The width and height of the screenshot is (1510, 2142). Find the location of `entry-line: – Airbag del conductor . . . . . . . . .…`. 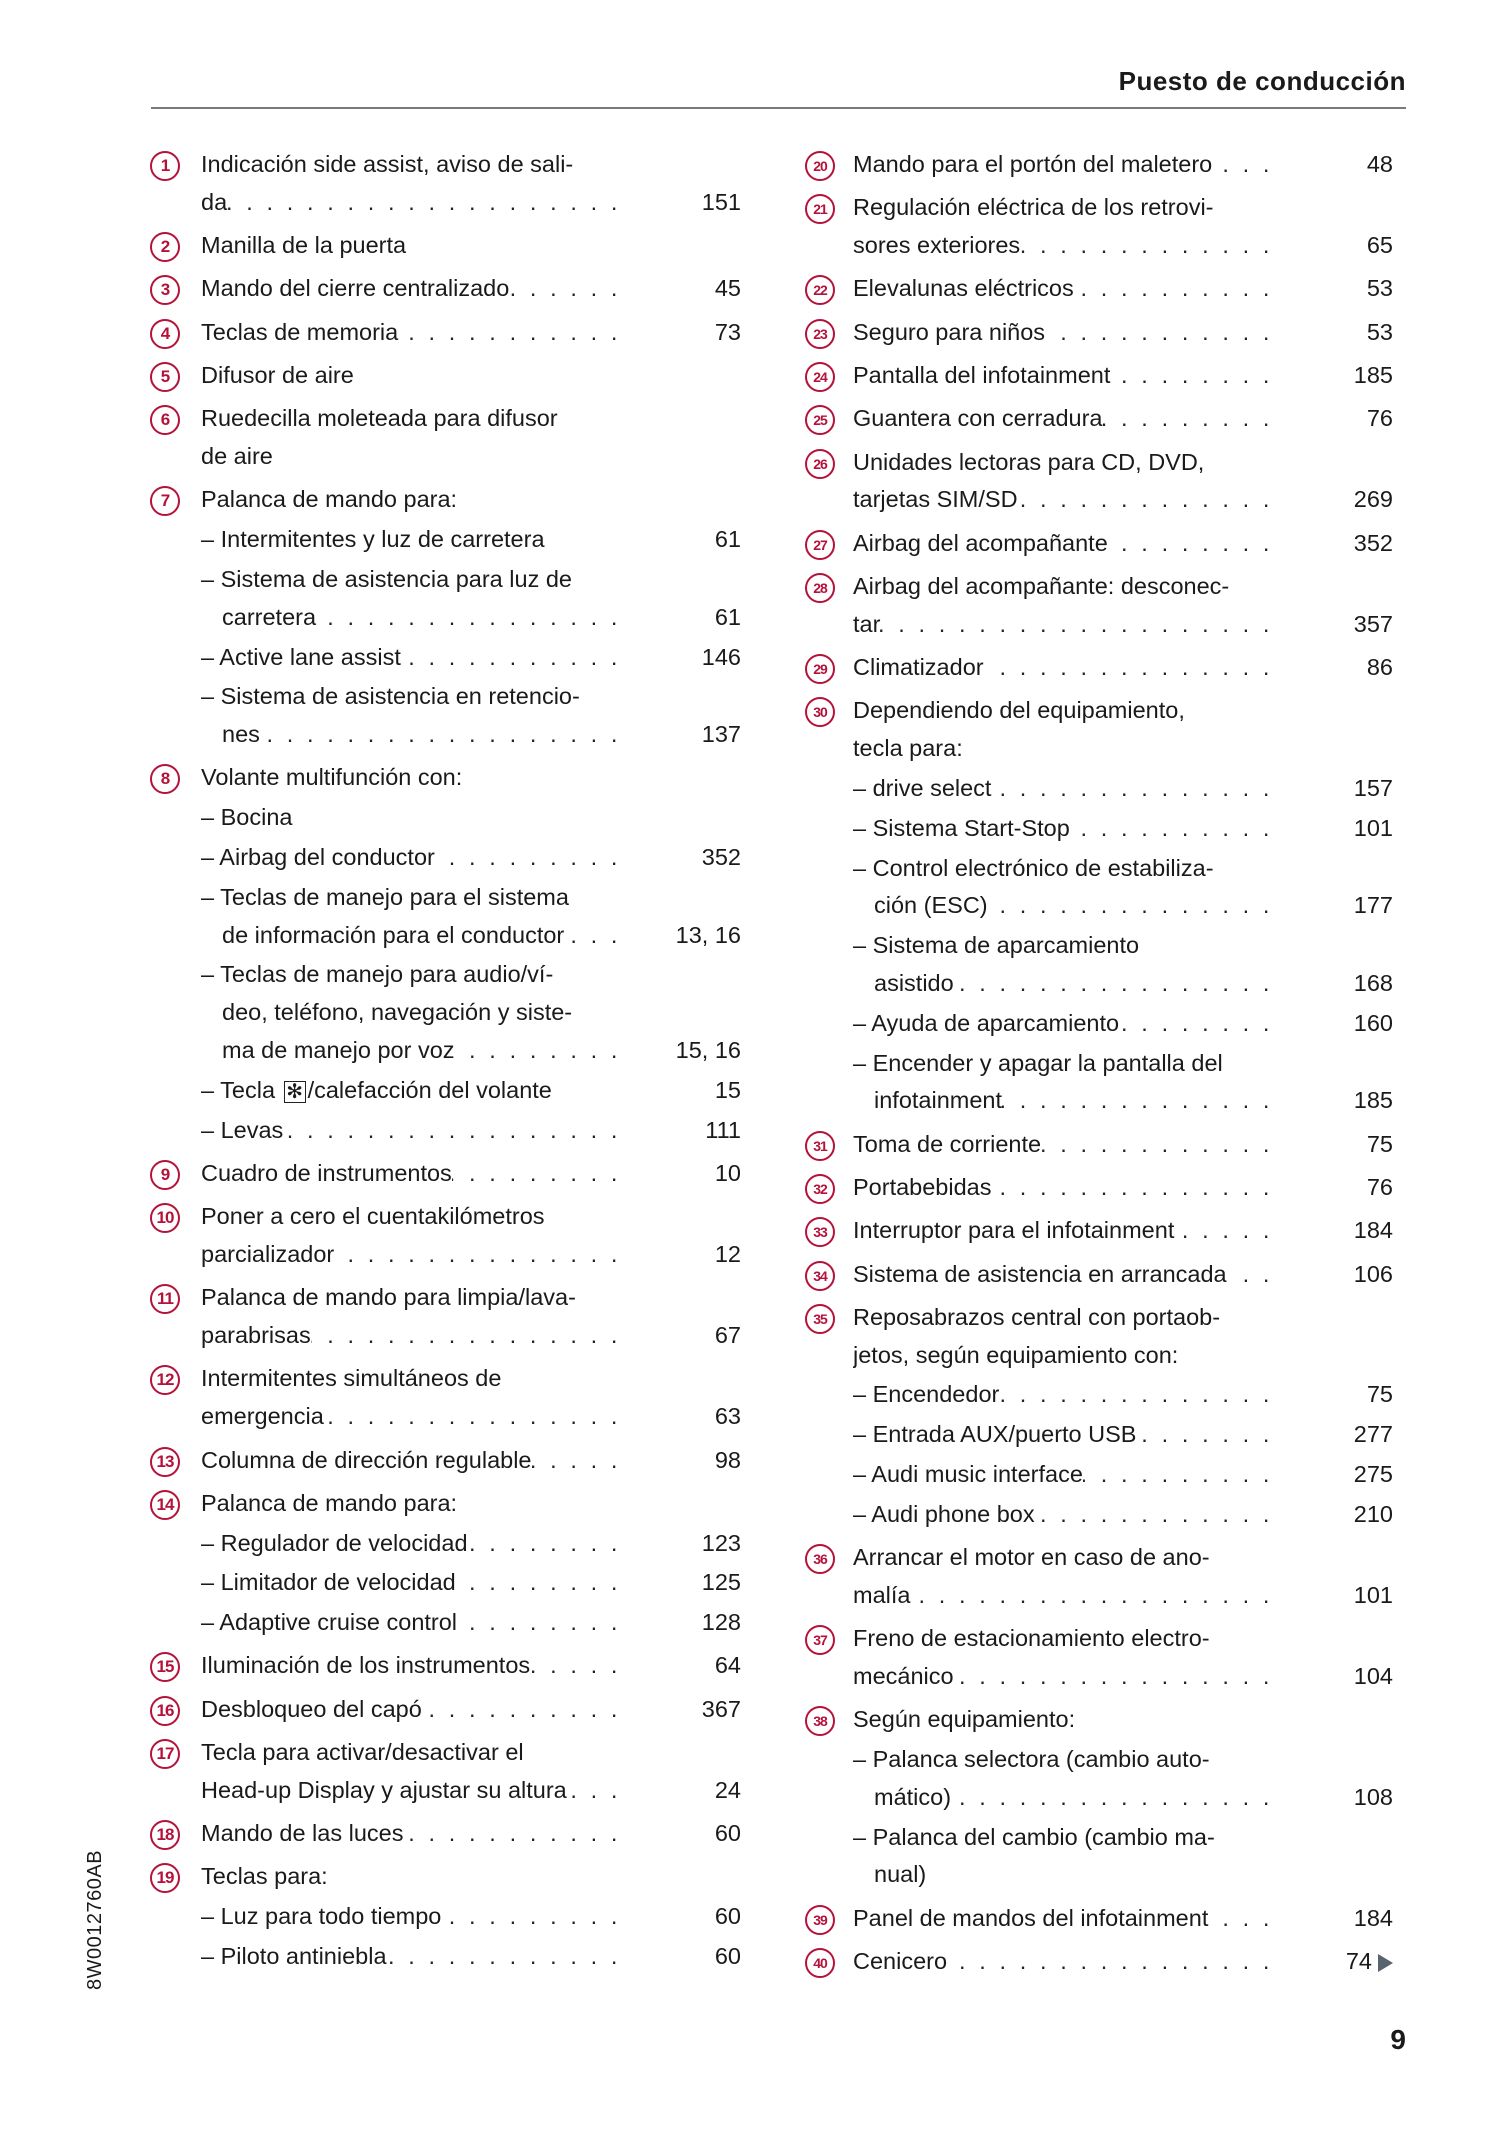

entry-line: – Airbag del conductor . . . . . . . . .… is located at coordinates (478, 858).